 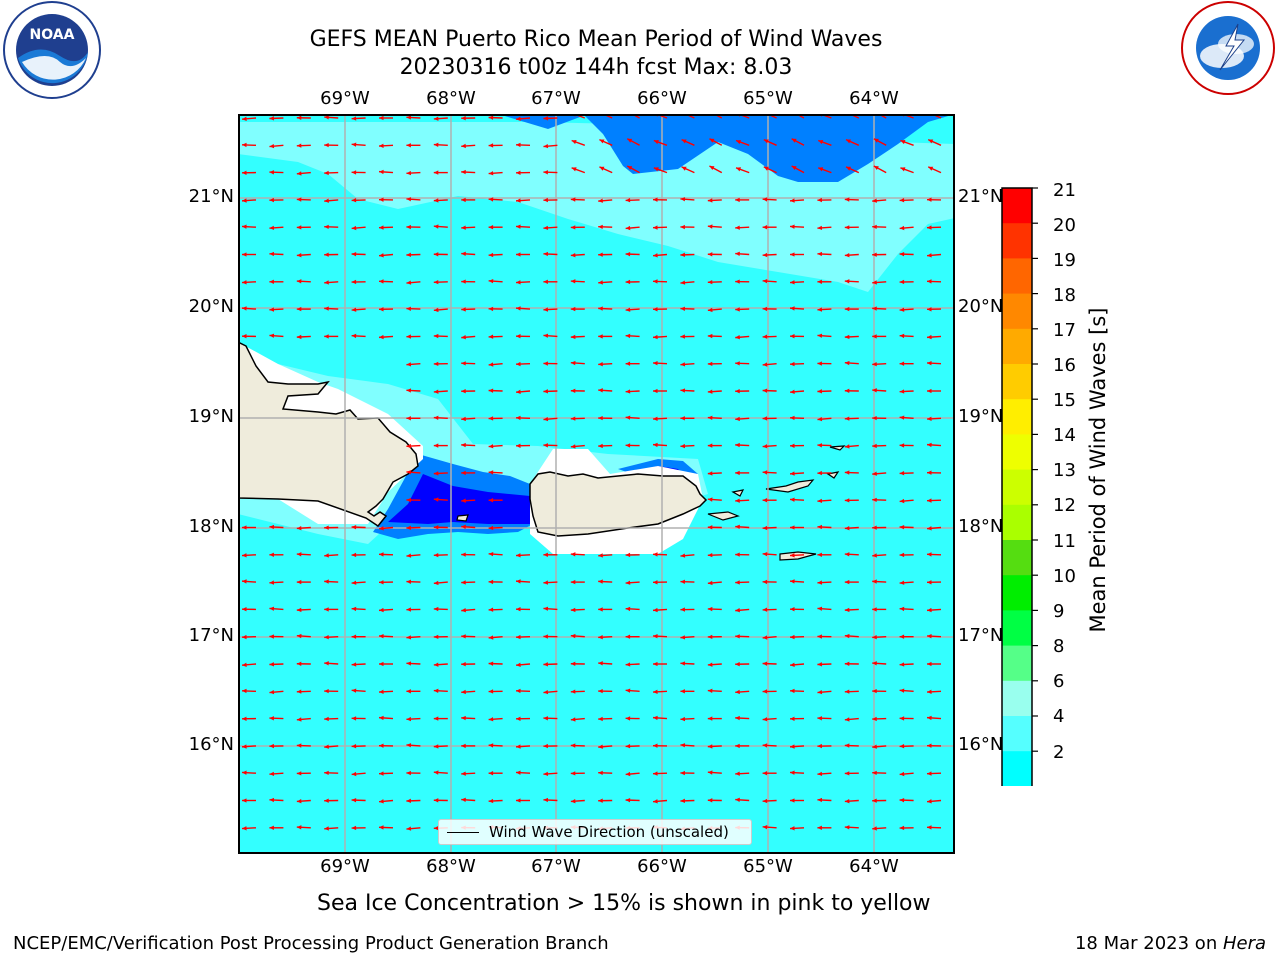 What do you see at coordinates (981, 744) in the screenshot?
I see `lat-label-right-16n: 16°N` at bounding box center [981, 744].